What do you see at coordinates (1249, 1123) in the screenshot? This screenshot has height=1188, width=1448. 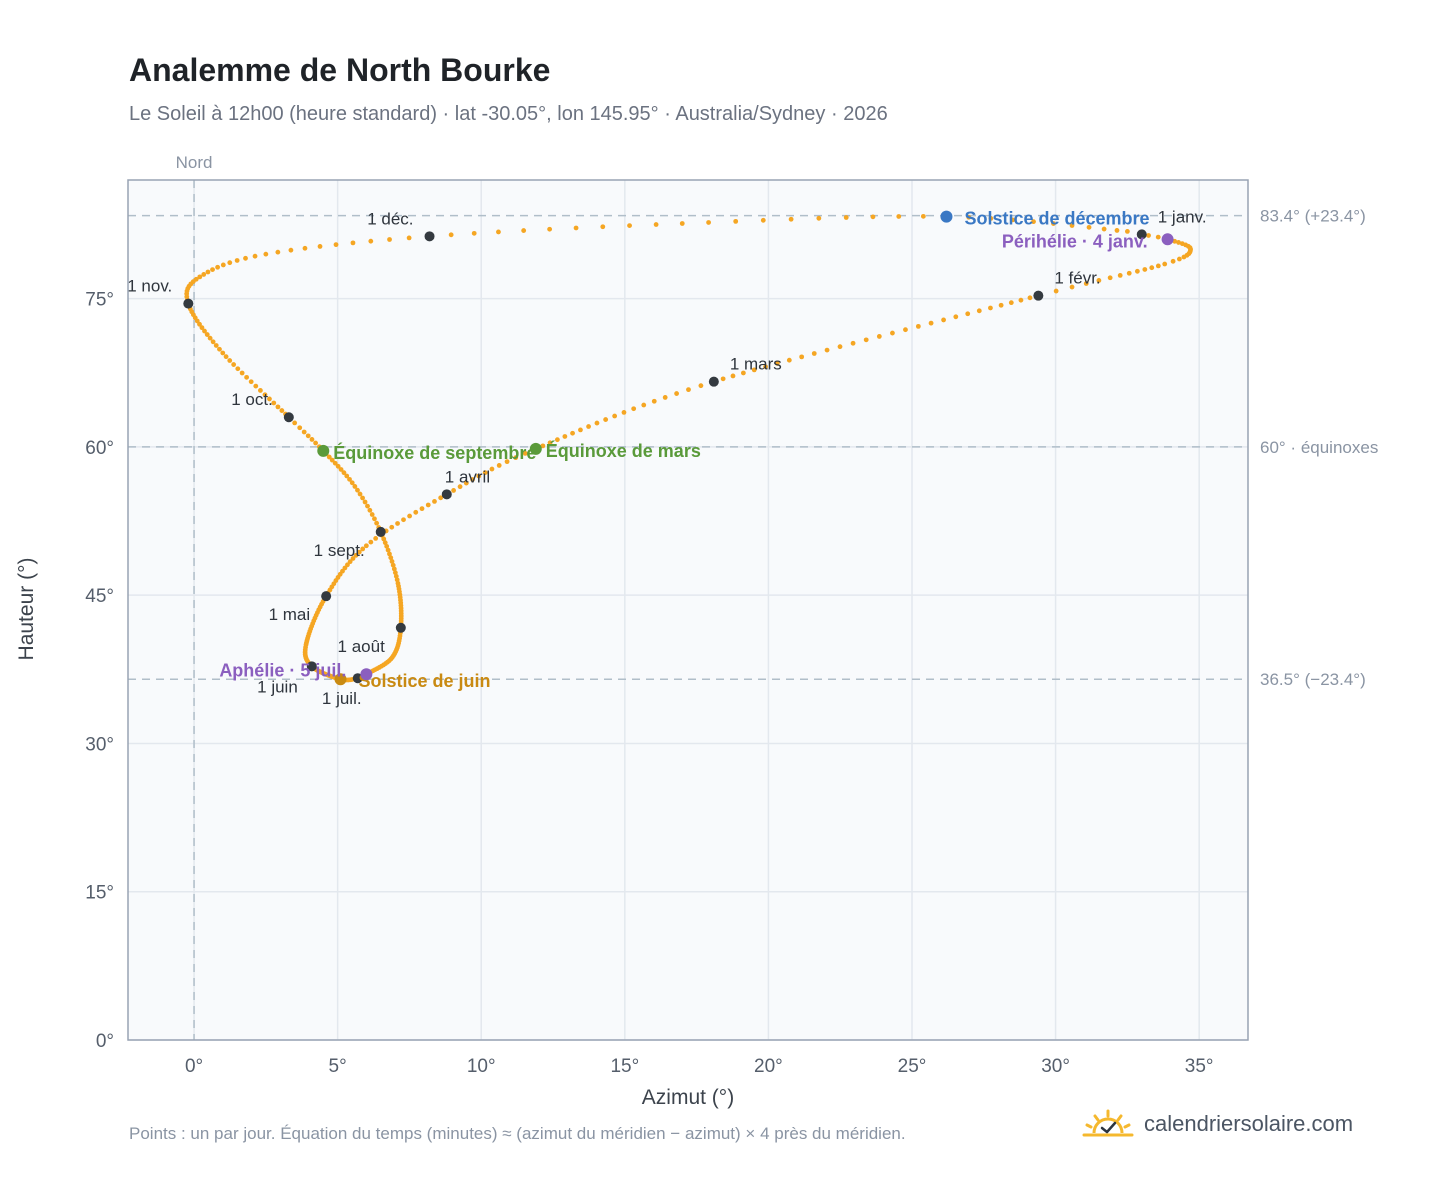 I see `brand-name: calendriersolaire.com` at bounding box center [1249, 1123].